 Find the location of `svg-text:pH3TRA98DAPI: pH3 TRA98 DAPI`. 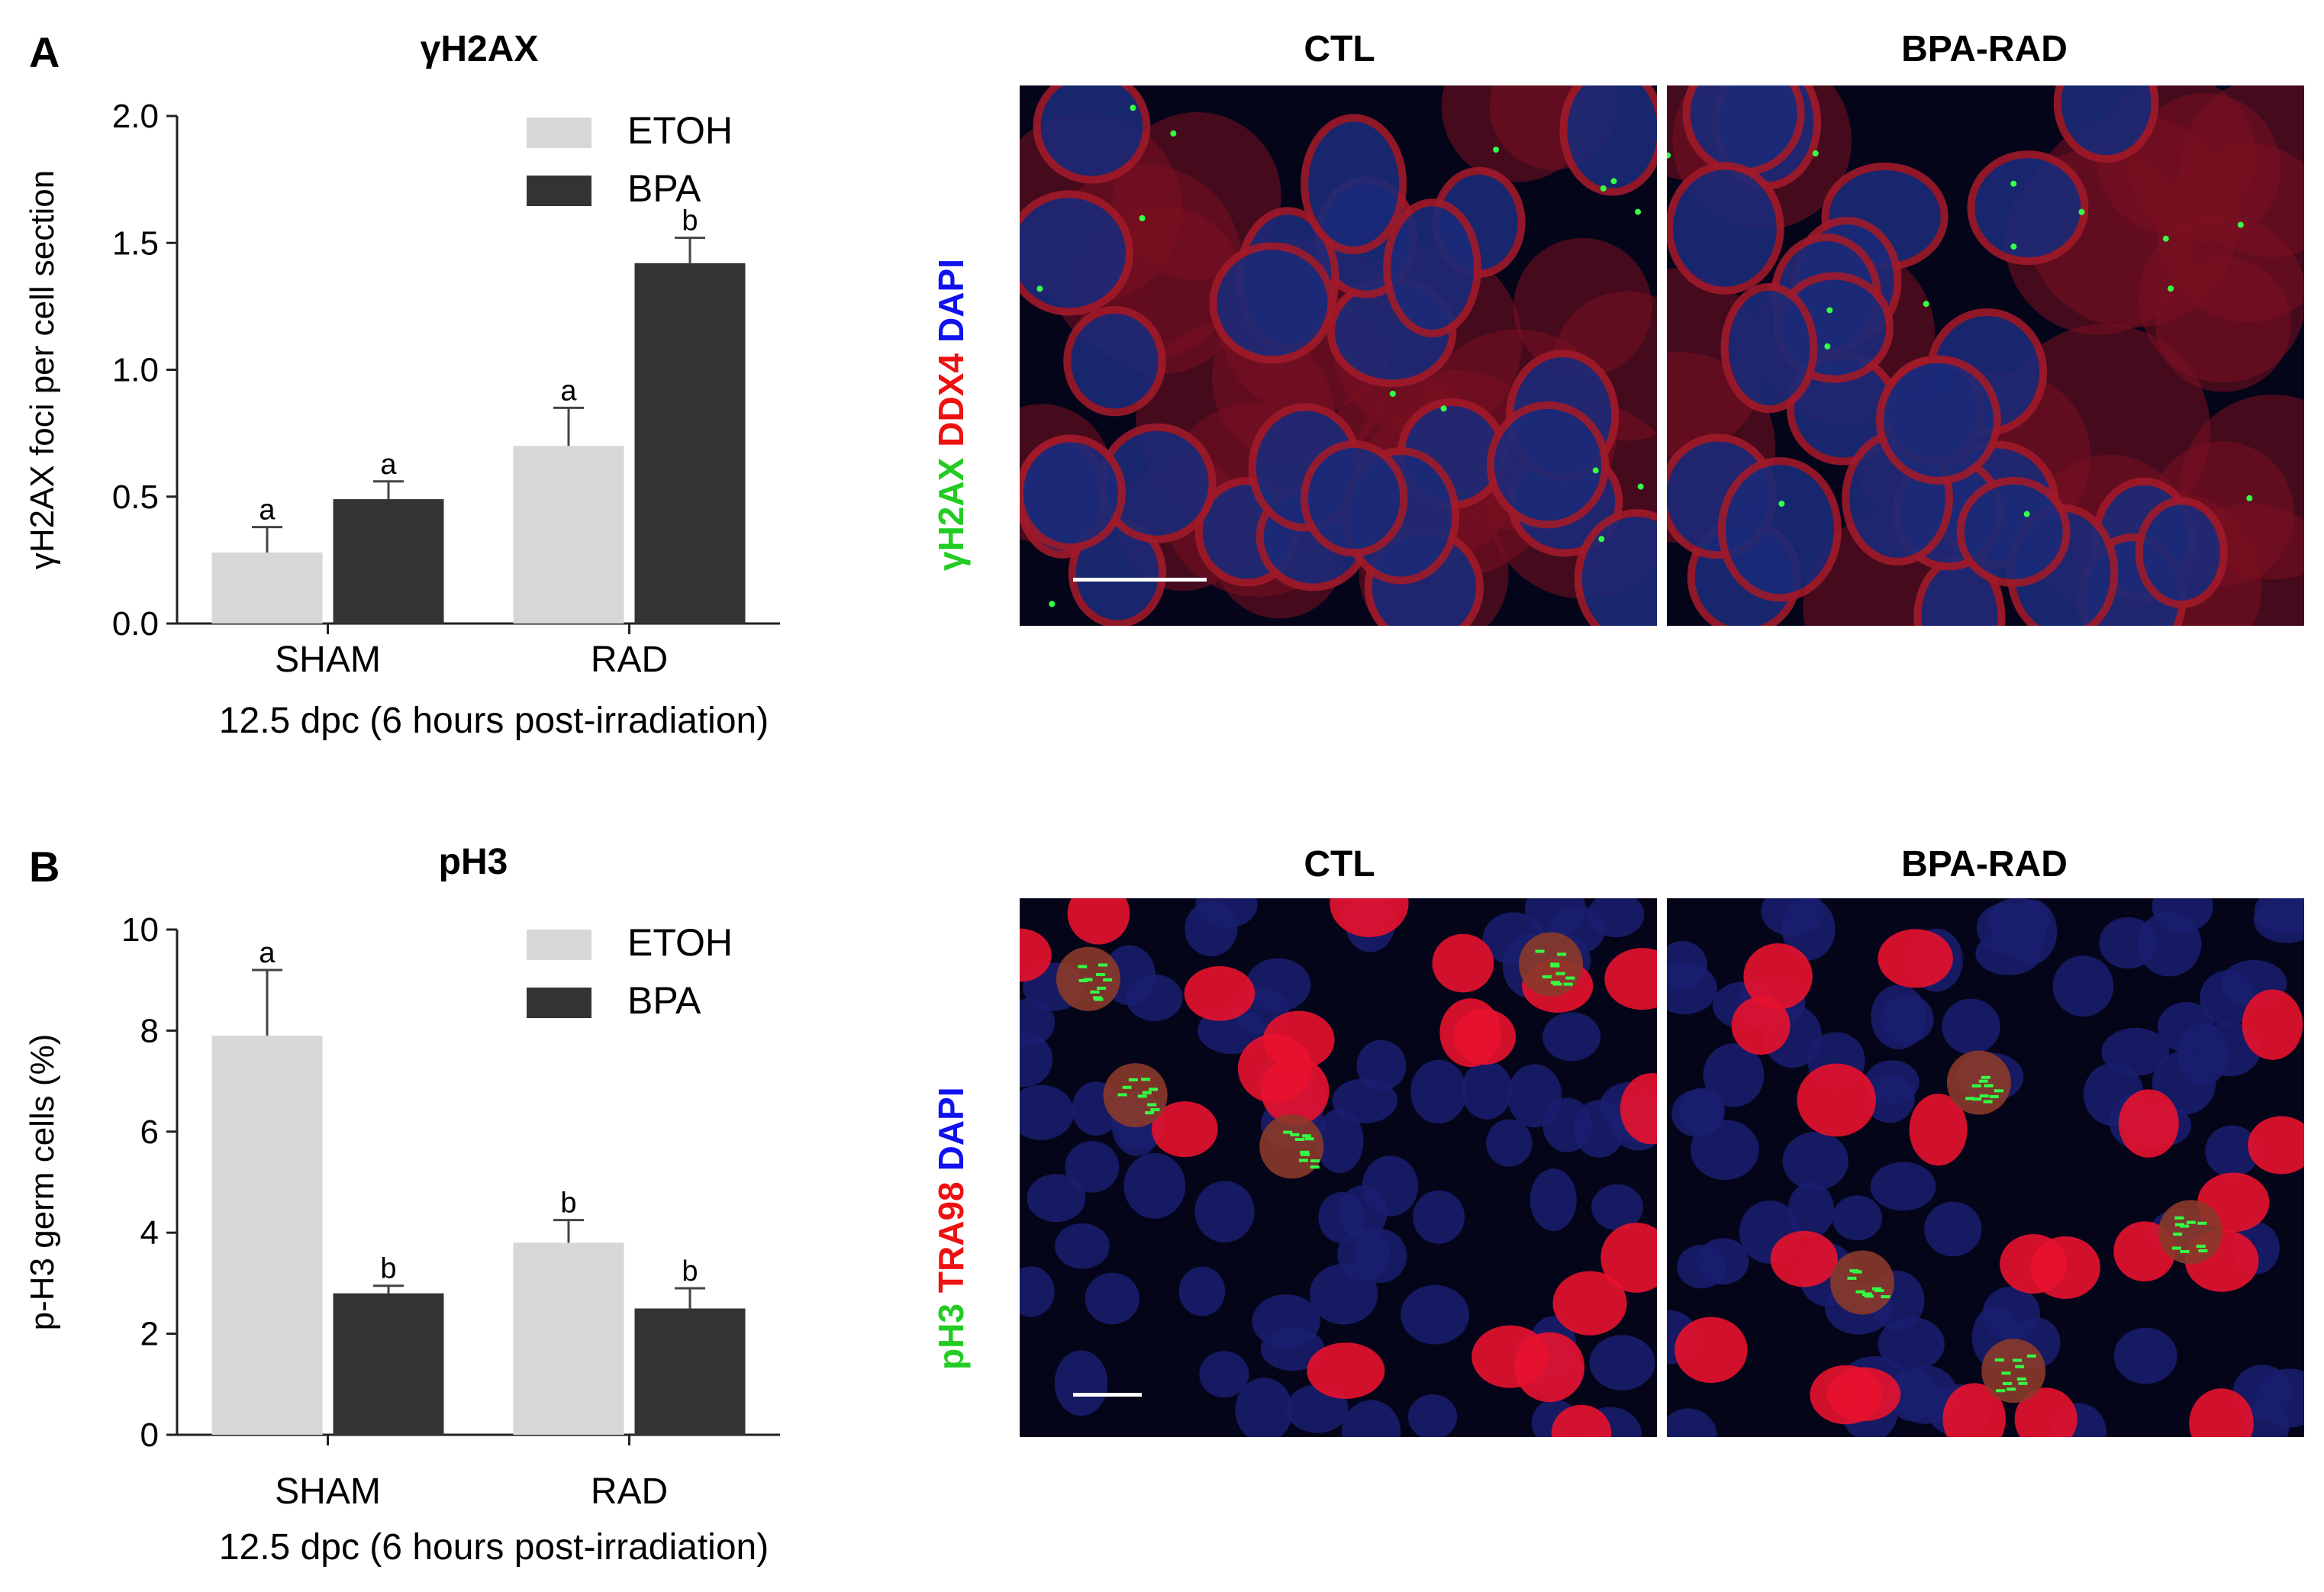

svg-text:pH3TRA98DAPI: pH3 TRA98 DAPI is located at coordinates (951, 1228).